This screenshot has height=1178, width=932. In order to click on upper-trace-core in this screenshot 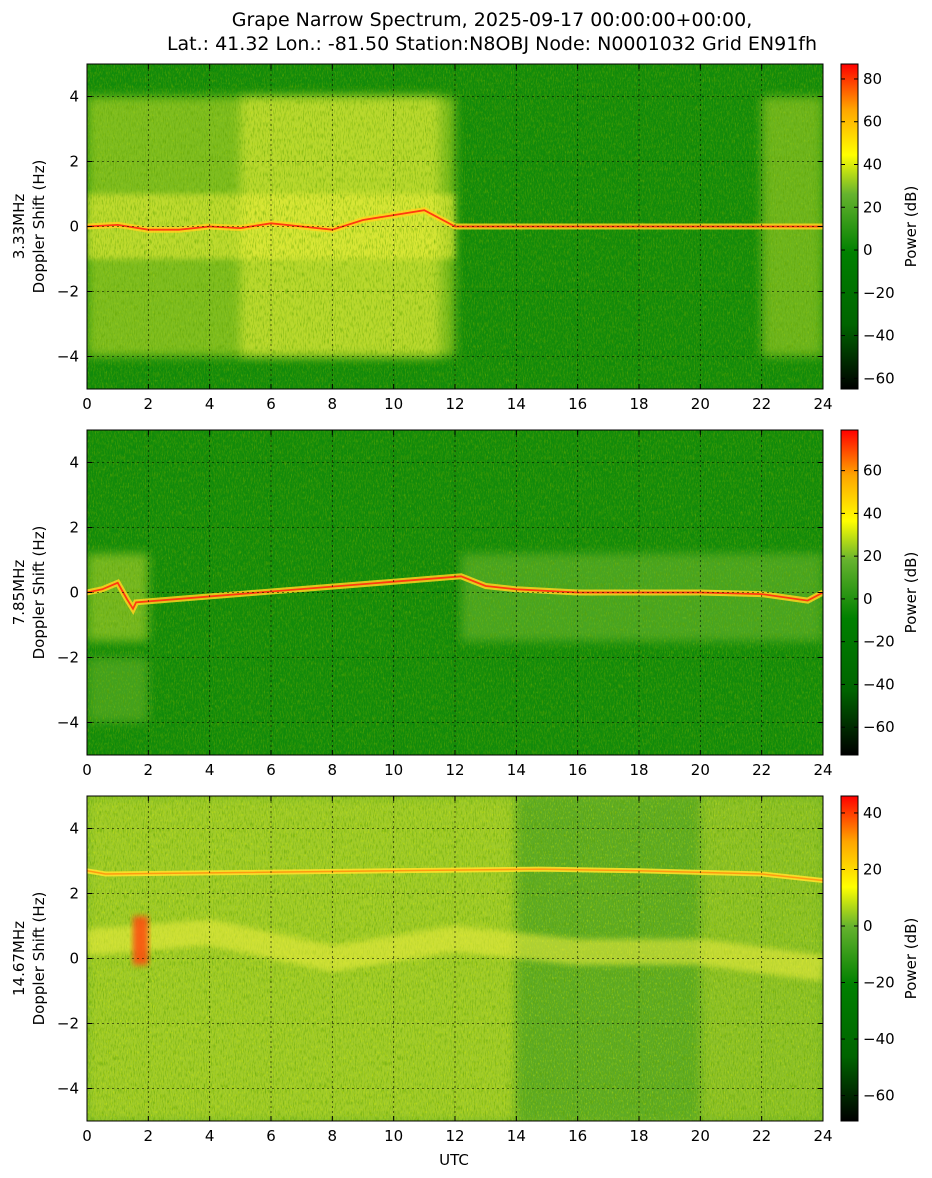, I will do `click(455, 875)`.